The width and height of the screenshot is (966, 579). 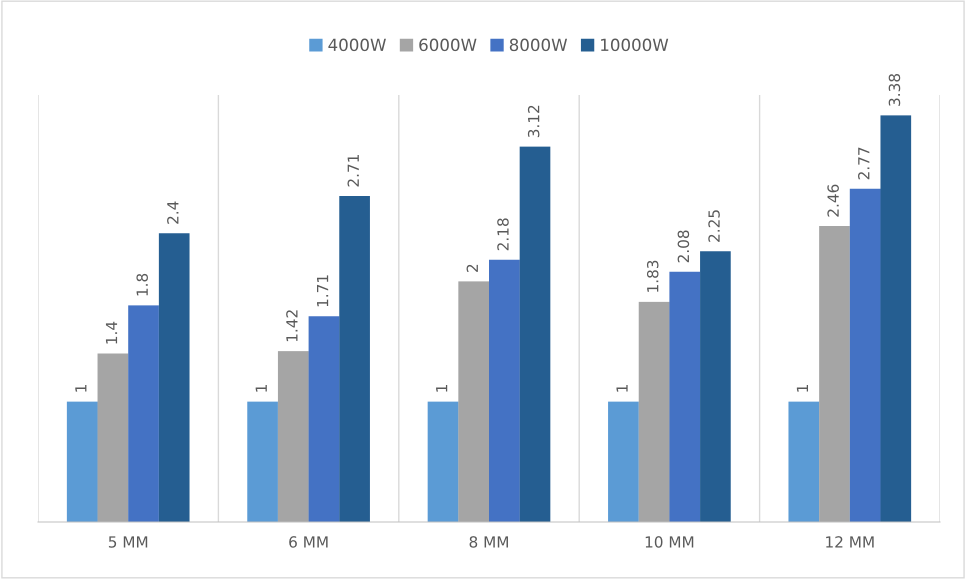 I want to click on data-label: 3.12, so click(x=534, y=122).